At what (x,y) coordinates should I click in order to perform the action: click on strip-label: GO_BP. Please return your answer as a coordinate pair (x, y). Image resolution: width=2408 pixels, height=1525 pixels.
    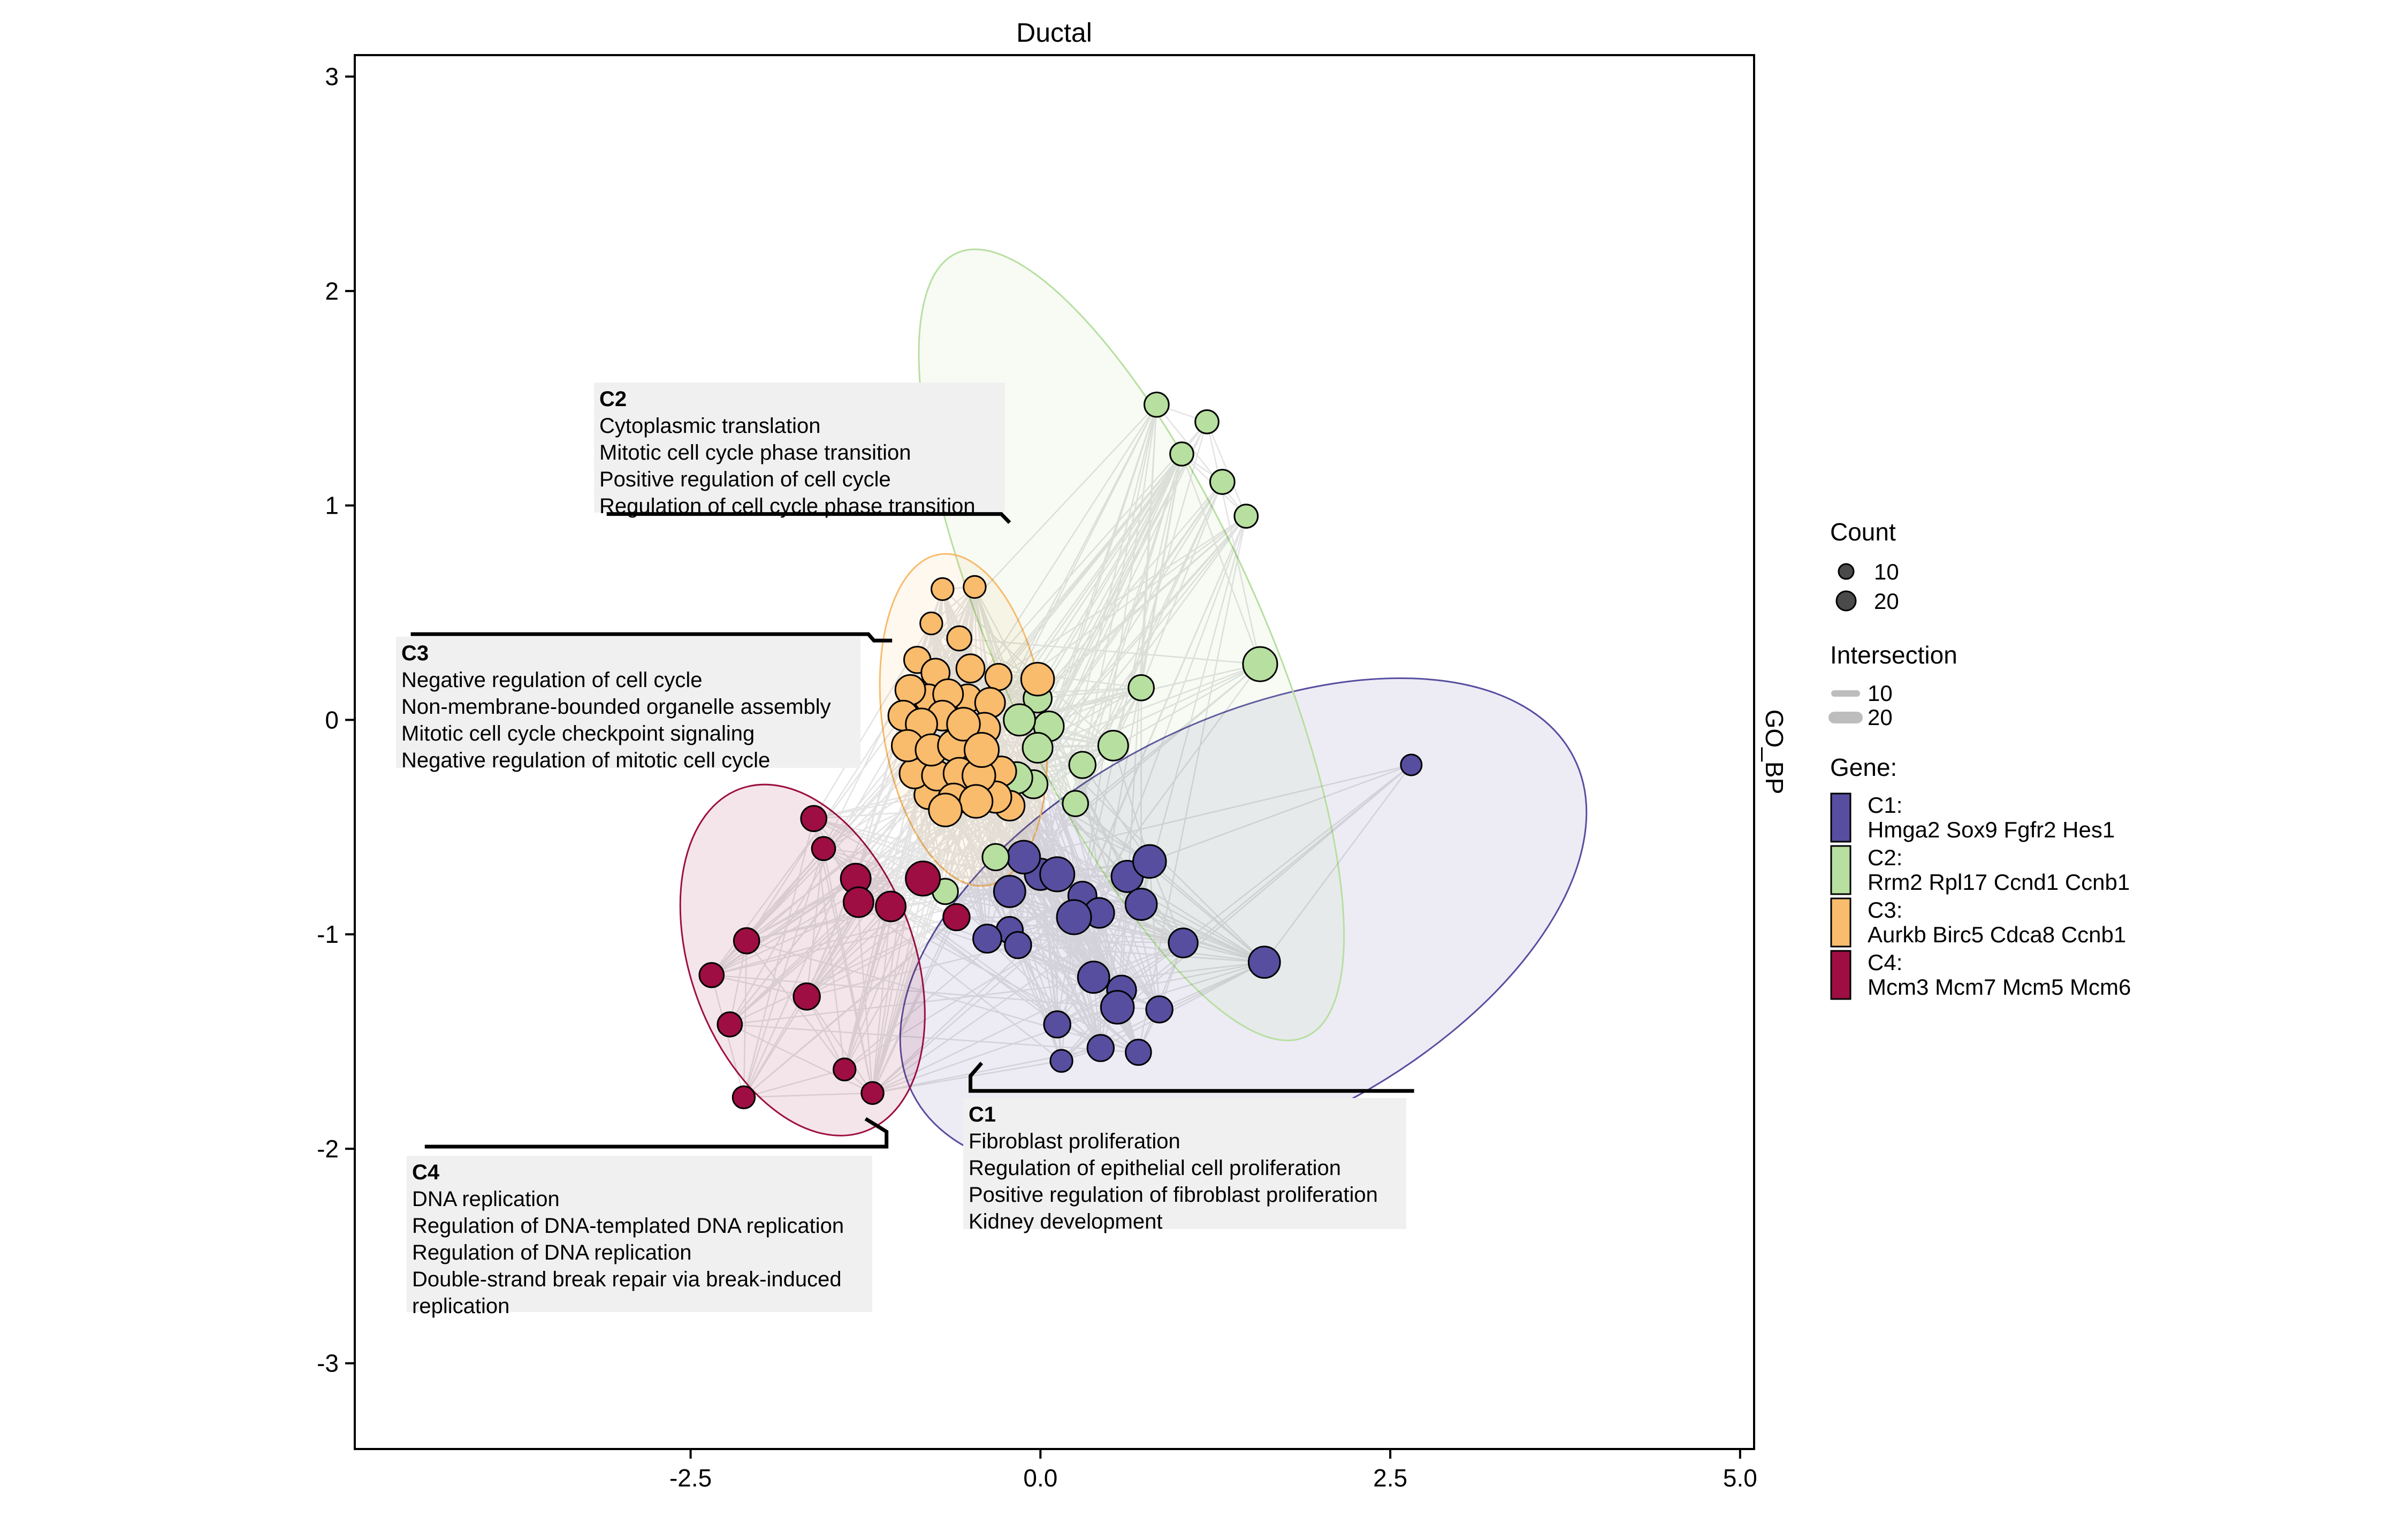
    Looking at the image, I should click on (1774, 752).